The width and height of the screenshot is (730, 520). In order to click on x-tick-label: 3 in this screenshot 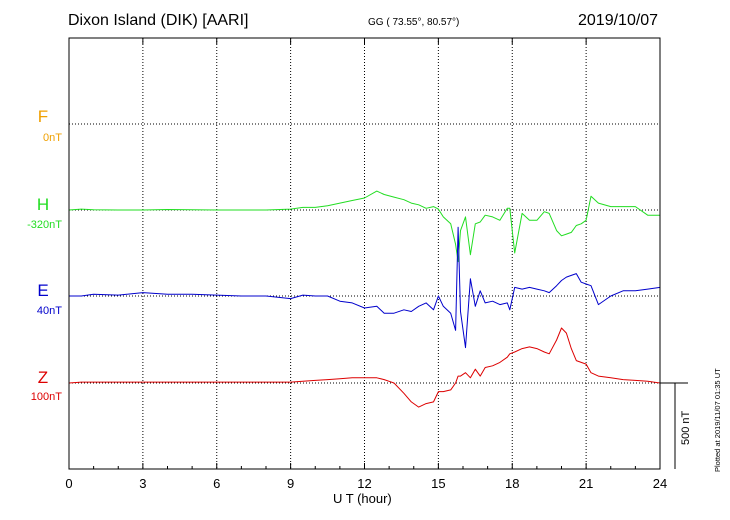, I will do `click(142, 483)`.